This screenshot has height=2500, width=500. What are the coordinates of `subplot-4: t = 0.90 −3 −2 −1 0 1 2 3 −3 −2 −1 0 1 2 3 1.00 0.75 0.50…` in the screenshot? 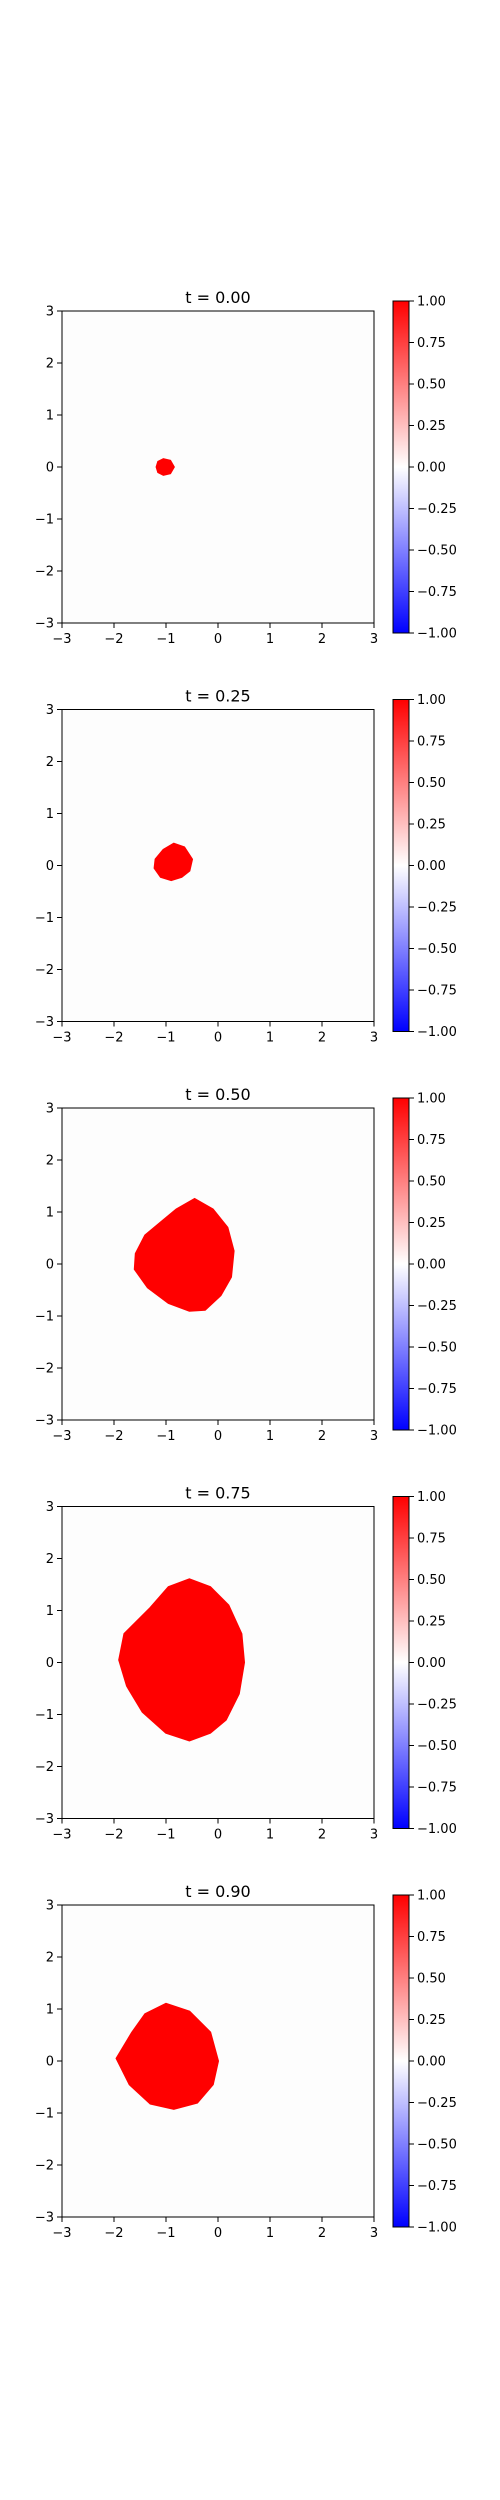 It's located at (246, 2061).